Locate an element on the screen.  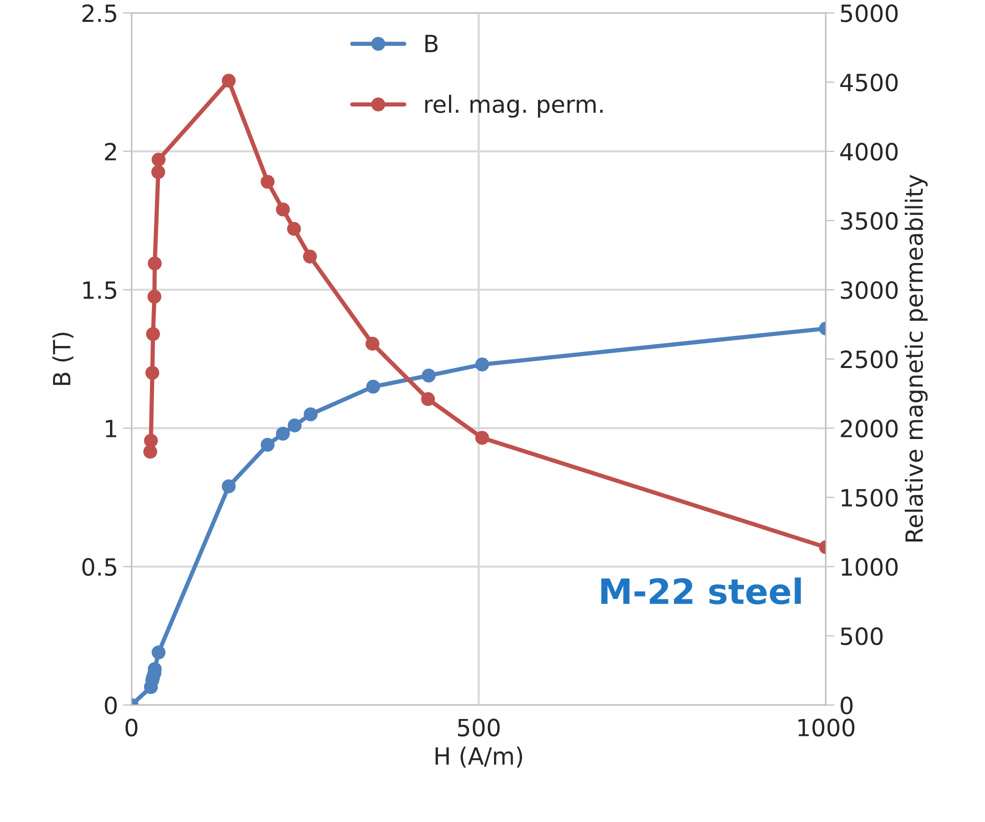
x-tick-label: 500 is located at coordinates (479, 727).